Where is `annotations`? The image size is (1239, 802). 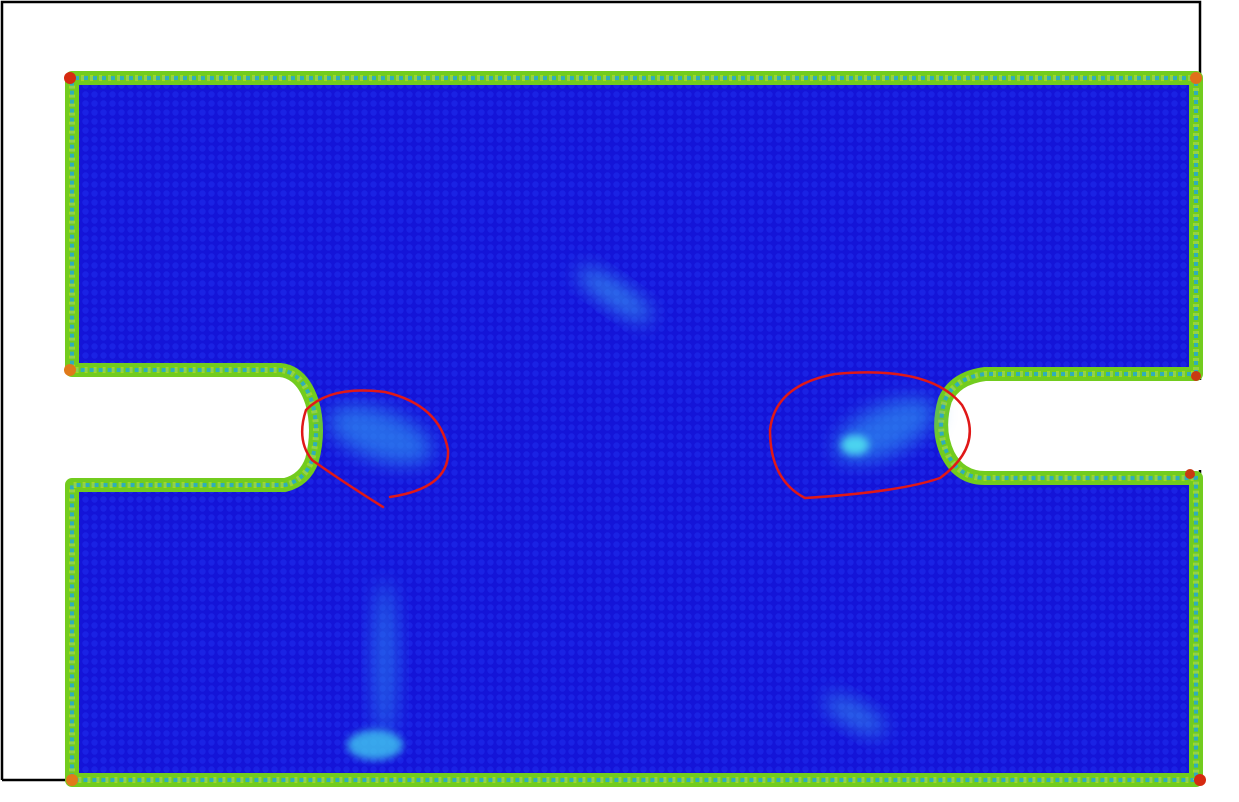 annotations is located at coordinates (635, 440).